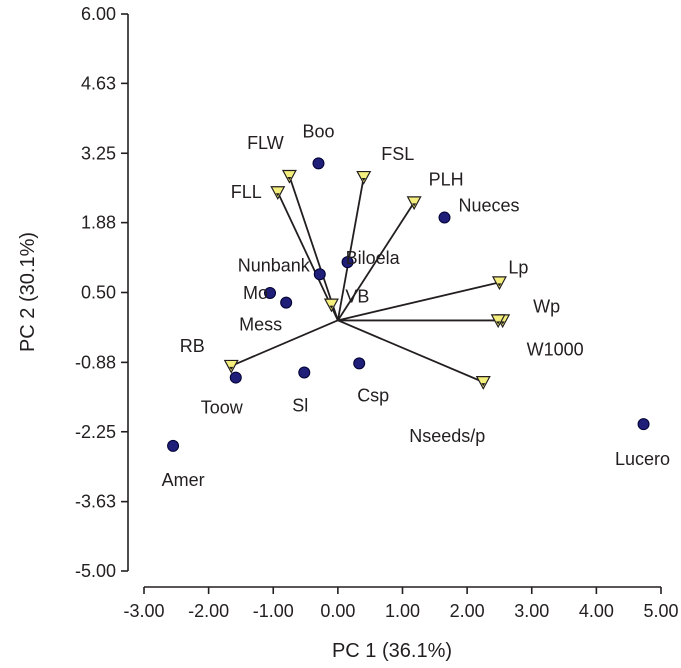 The image size is (681, 668). Describe the element at coordinates (300, 406) in the screenshot. I see `point-label: Sl` at that location.